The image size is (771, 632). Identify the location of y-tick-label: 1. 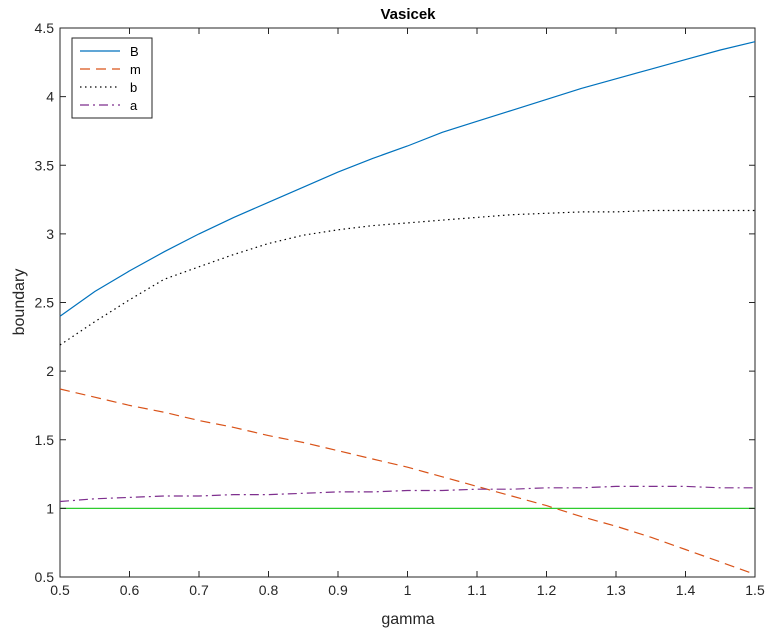
(50, 508).